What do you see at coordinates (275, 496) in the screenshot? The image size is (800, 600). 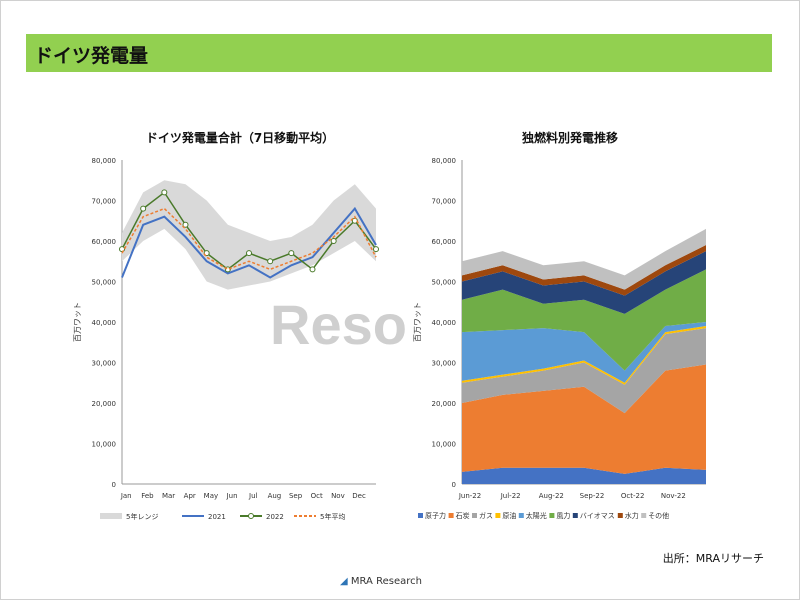 I see `left-x-tick-label: Aug` at bounding box center [275, 496].